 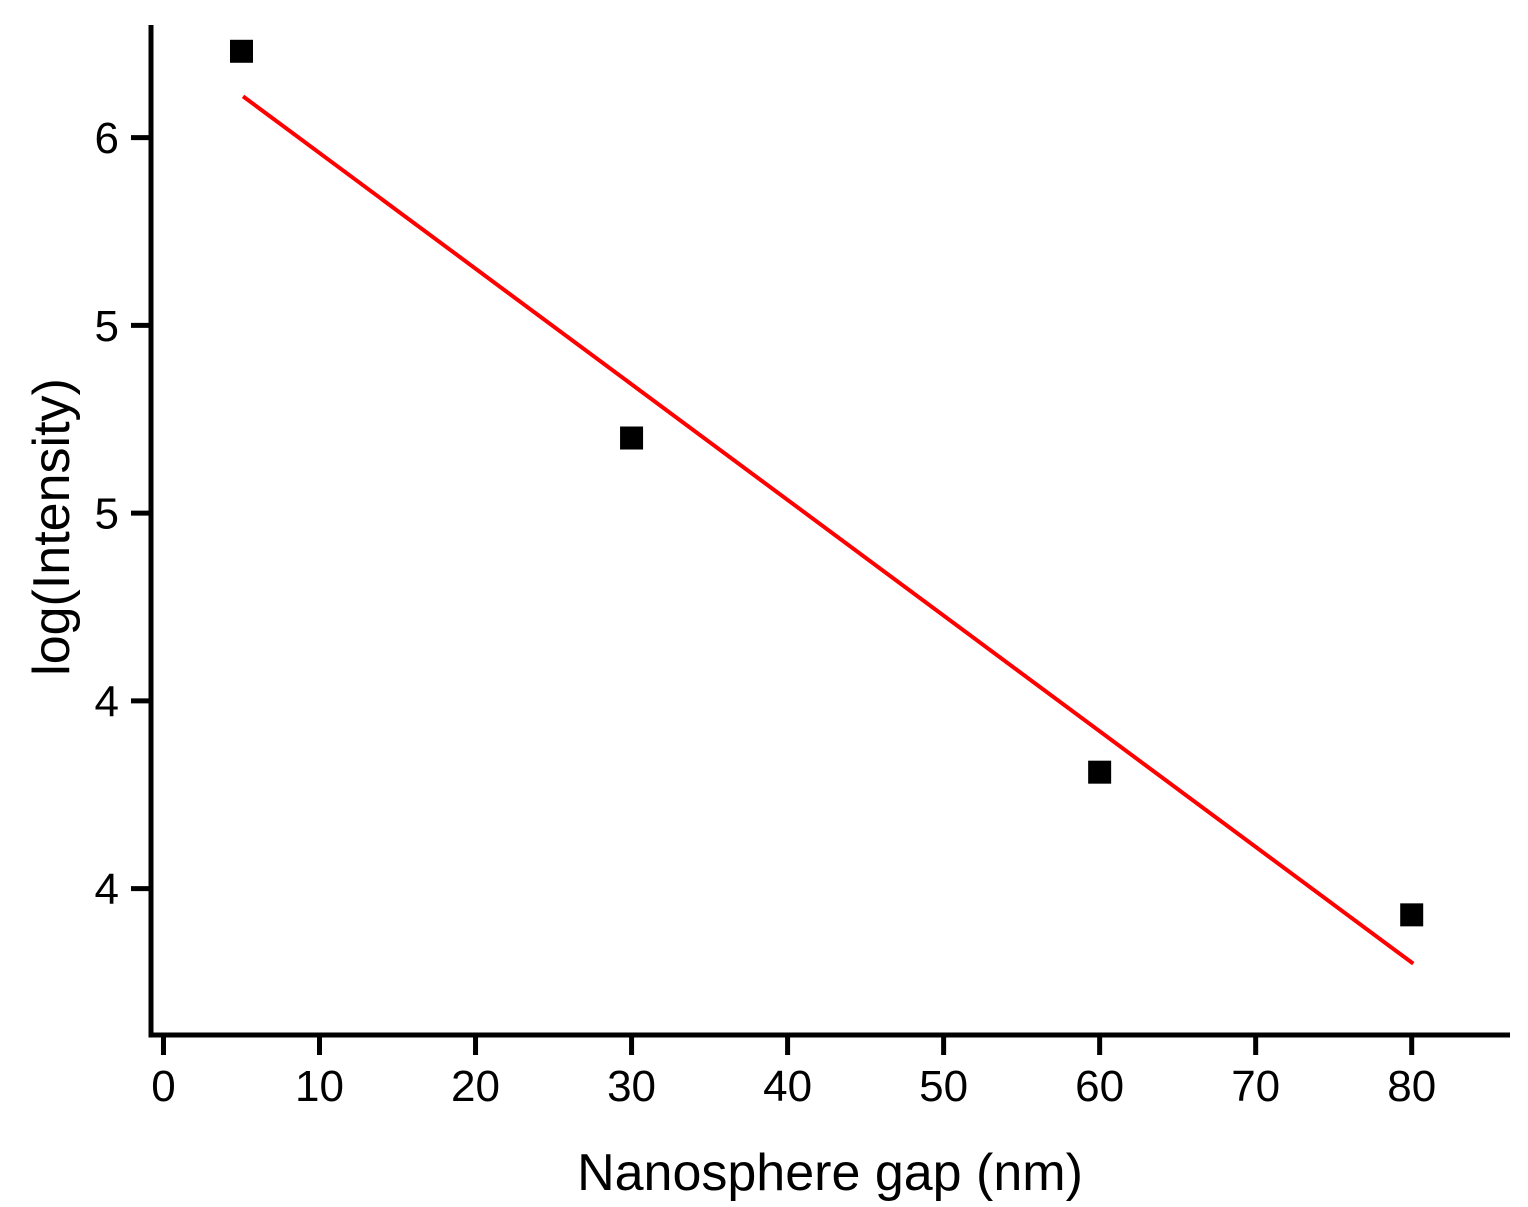 I want to click on x-axis-title: Nanosphere gap (nm), so click(x=830, y=1173).